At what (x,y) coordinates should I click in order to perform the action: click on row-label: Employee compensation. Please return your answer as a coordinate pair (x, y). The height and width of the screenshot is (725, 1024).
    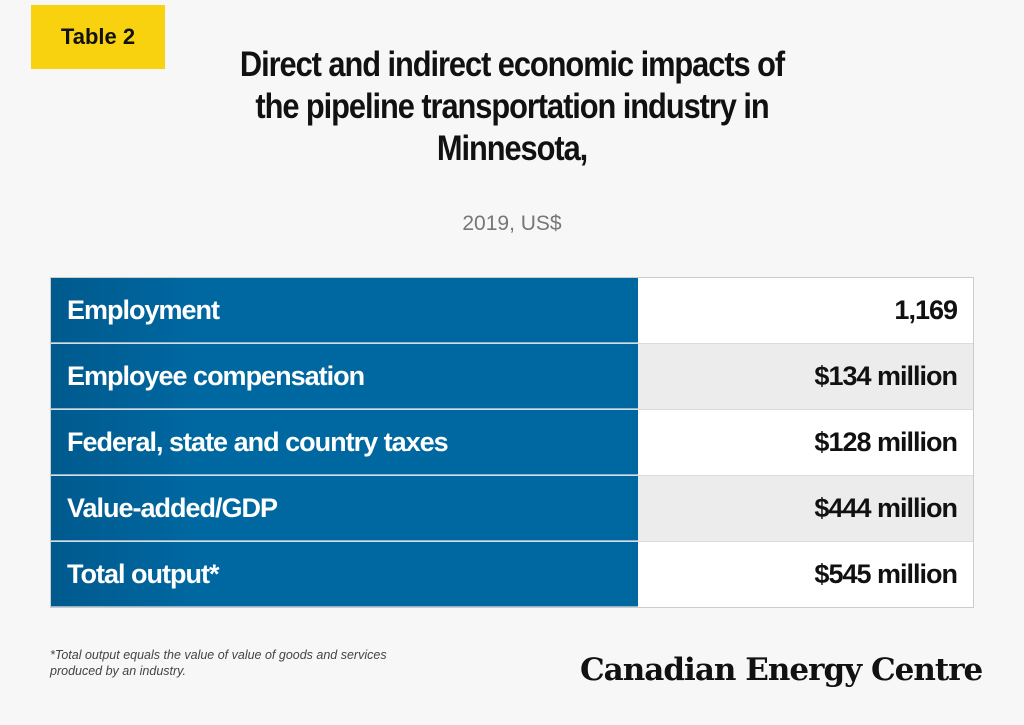
    Looking at the image, I should click on (344, 376).